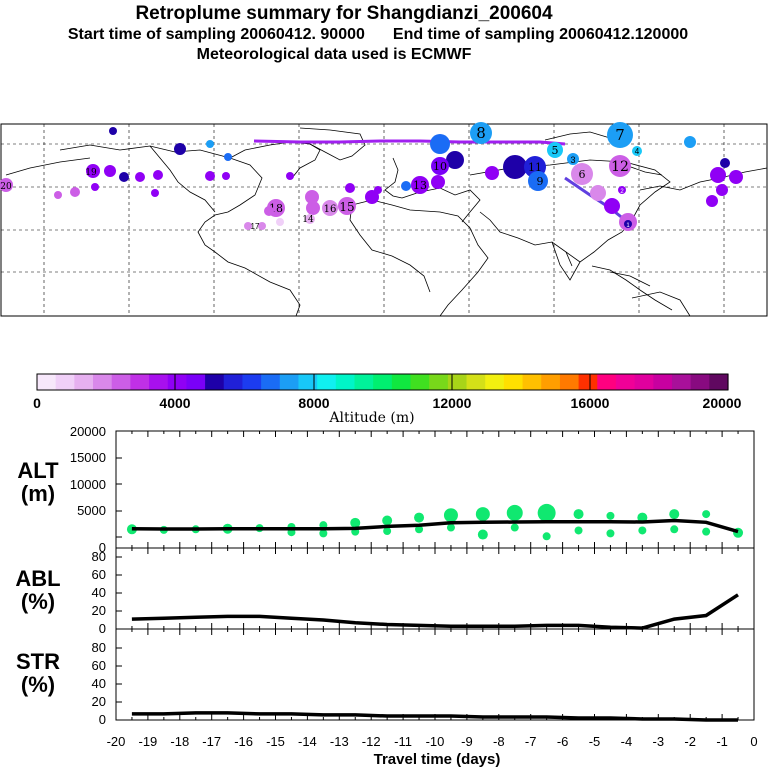 This screenshot has height=768, width=768. Describe the element at coordinates (540, 34) in the screenshot. I see `end-time: End time of sampling 20060412.120000` at that location.